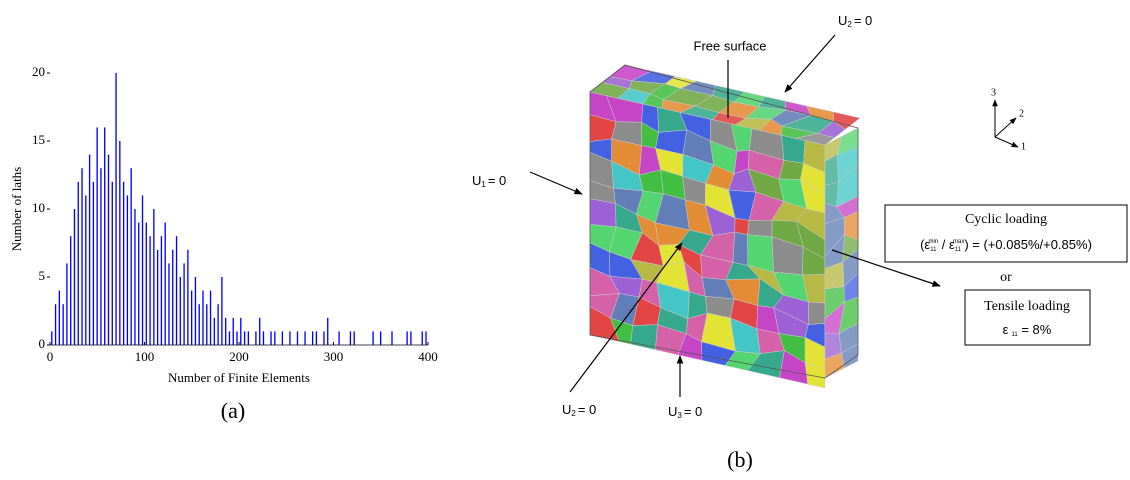 The height and width of the screenshot is (480, 1130). Describe the element at coordinates (38, 207) in the screenshot. I see `y-tick-label: 10` at that location.